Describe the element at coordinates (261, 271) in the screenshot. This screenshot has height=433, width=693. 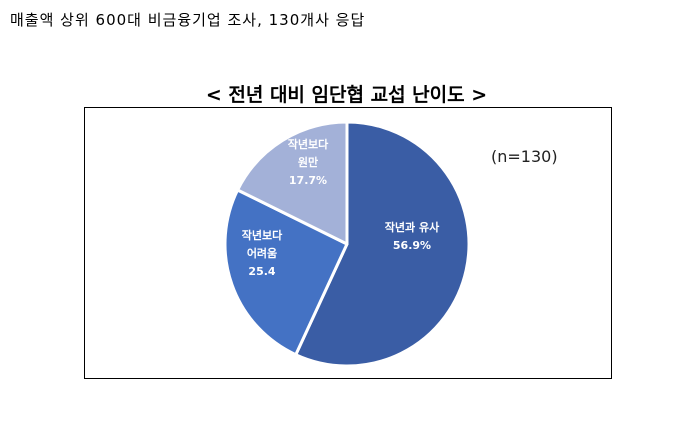
I see `slice-value-label-1: 25.4` at that location.